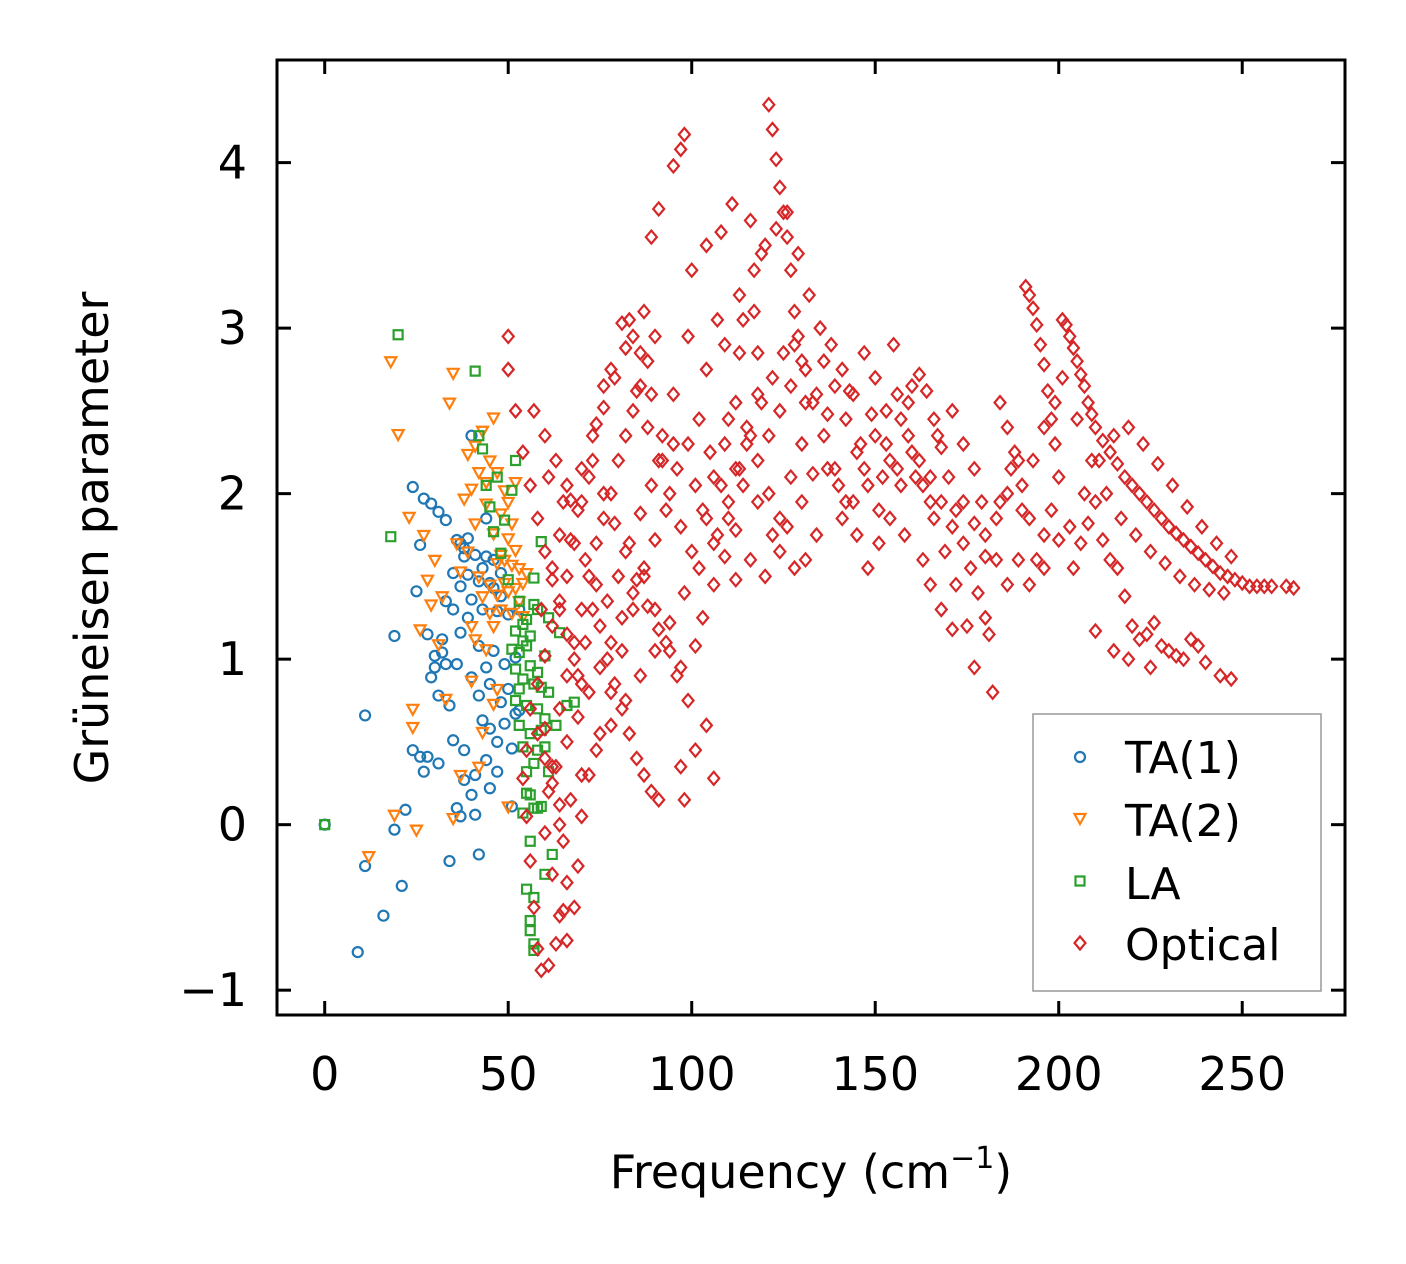 Image resolution: width=1406 pixels, height=1264 pixels. Describe the element at coordinates (1059, 1074) in the screenshot. I see `x-tick-label: 200` at that location.